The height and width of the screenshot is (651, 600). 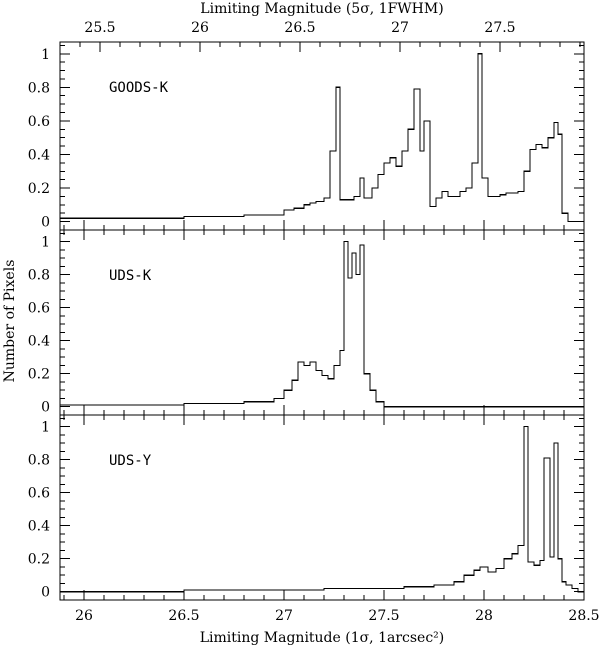 I want to click on bottom-tick-label: 28, so click(x=484, y=616).